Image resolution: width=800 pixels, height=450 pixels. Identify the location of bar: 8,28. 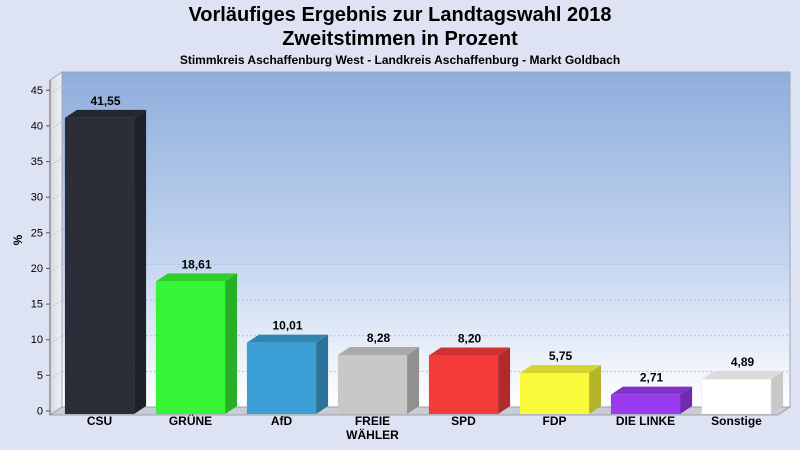
(378, 372).